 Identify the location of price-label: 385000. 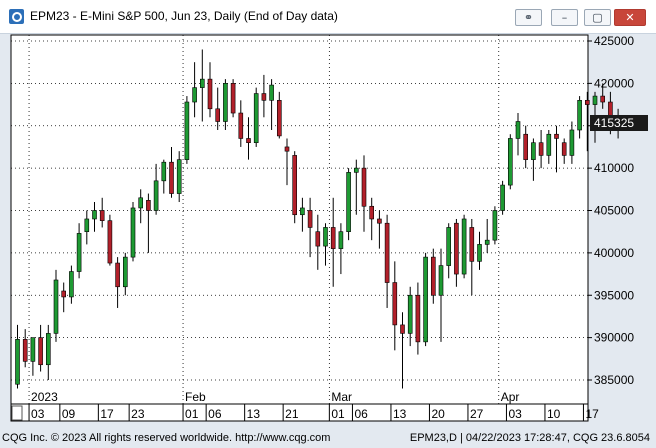
(614, 380).